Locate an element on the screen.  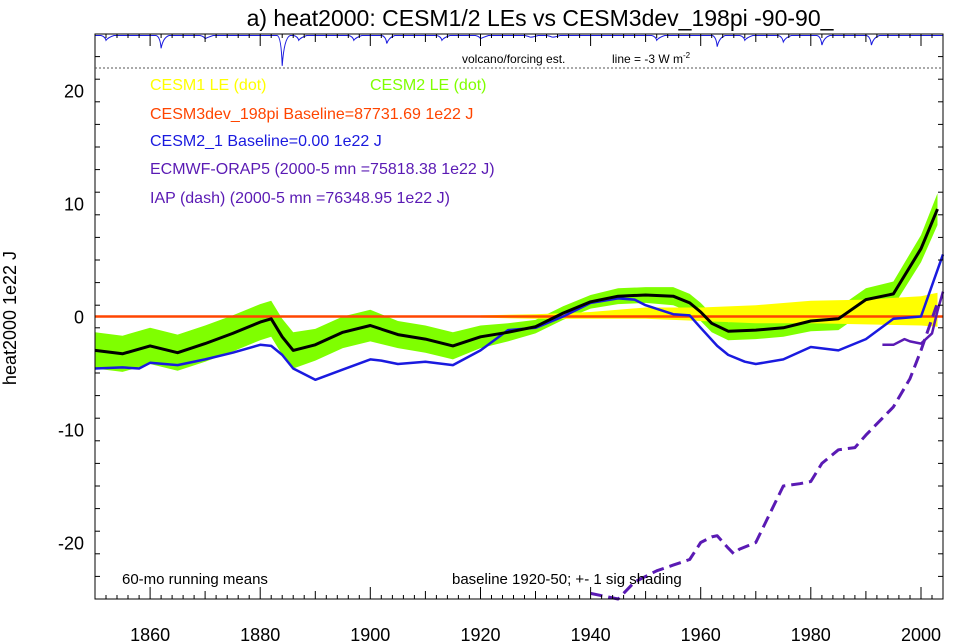
x-tick-label: 2000 is located at coordinates (921, 633).